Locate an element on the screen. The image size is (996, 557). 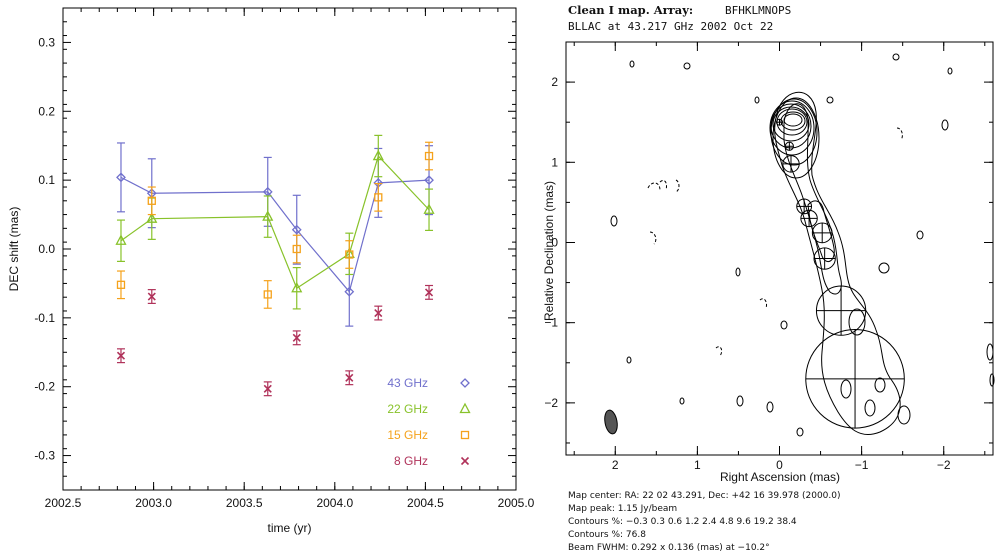
x-tick-label: 2004.0 is located at coordinates (334, 503).